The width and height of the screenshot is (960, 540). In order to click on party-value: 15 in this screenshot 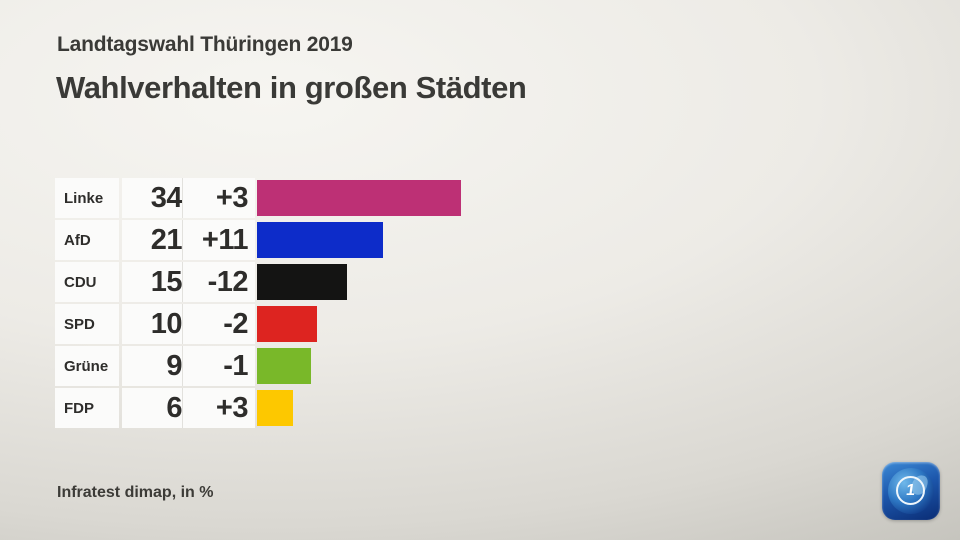, I will do `click(166, 281)`.